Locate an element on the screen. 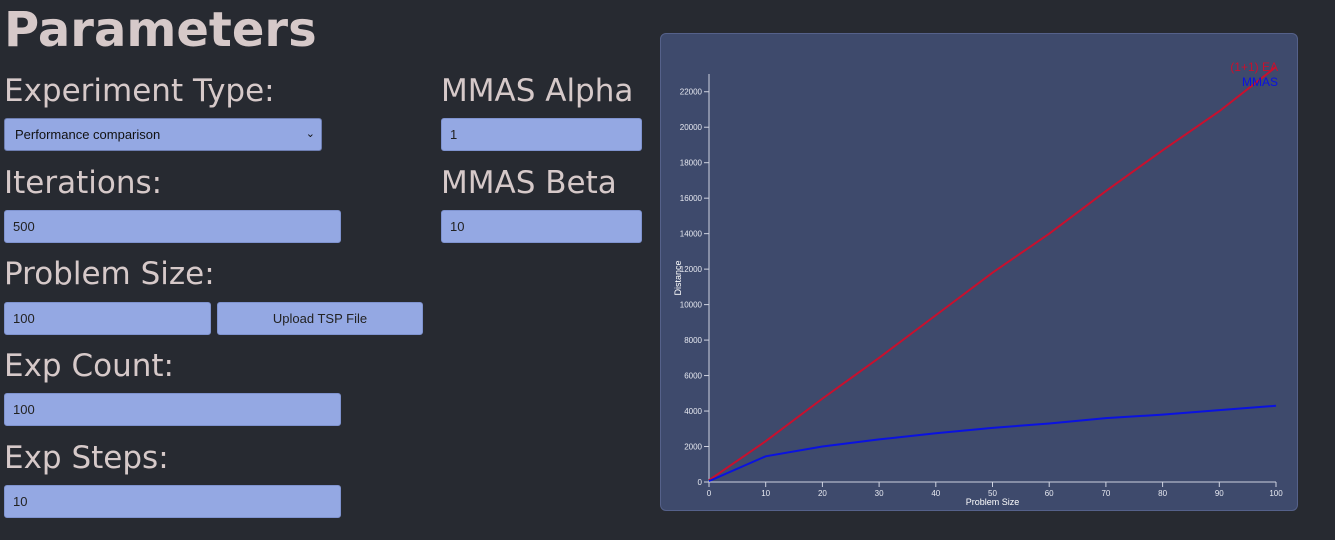 The height and width of the screenshot is (540, 1335). x-axis-label: Problem Size is located at coordinates (993, 502).